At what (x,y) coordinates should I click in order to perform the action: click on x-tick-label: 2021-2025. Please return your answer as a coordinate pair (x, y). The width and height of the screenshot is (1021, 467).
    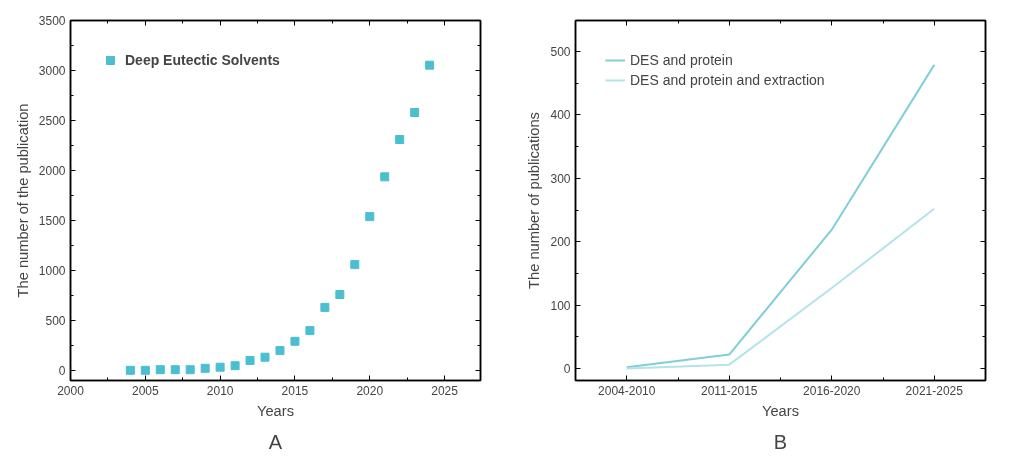
    Looking at the image, I should click on (934, 390).